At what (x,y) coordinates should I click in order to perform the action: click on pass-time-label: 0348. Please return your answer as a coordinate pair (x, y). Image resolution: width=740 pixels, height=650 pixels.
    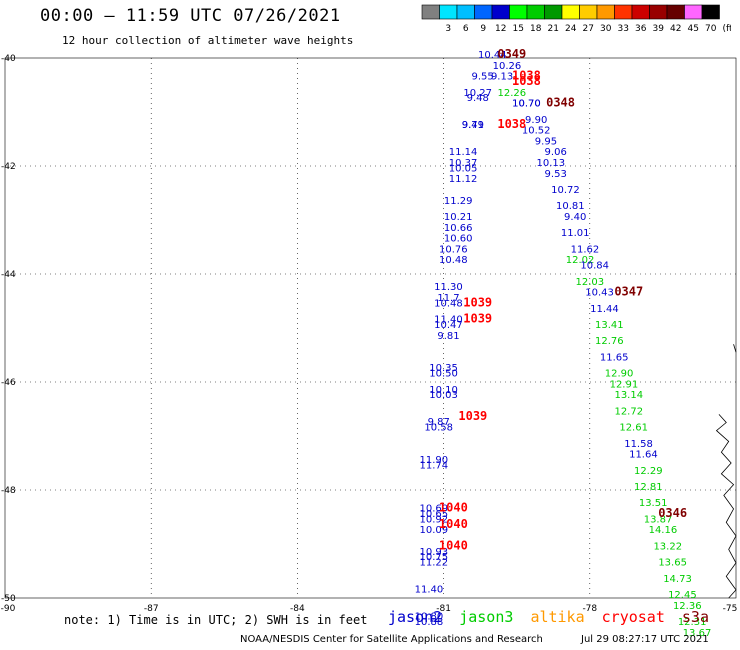
    Looking at the image, I should click on (560, 103).